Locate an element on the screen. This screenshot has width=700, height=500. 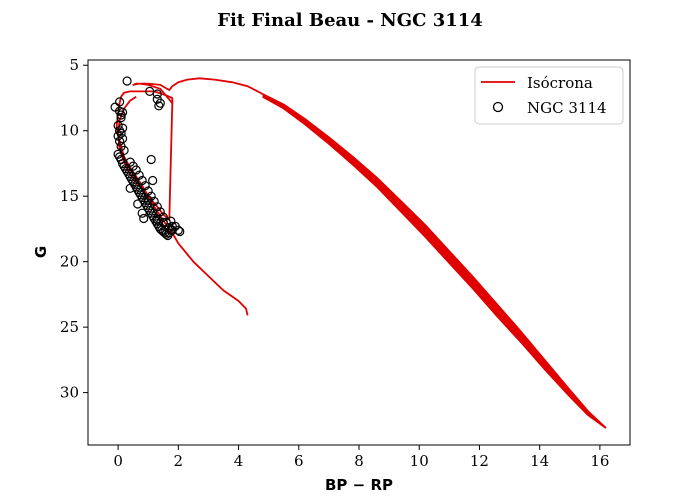
x-tick-label: 16 is located at coordinates (599, 461).